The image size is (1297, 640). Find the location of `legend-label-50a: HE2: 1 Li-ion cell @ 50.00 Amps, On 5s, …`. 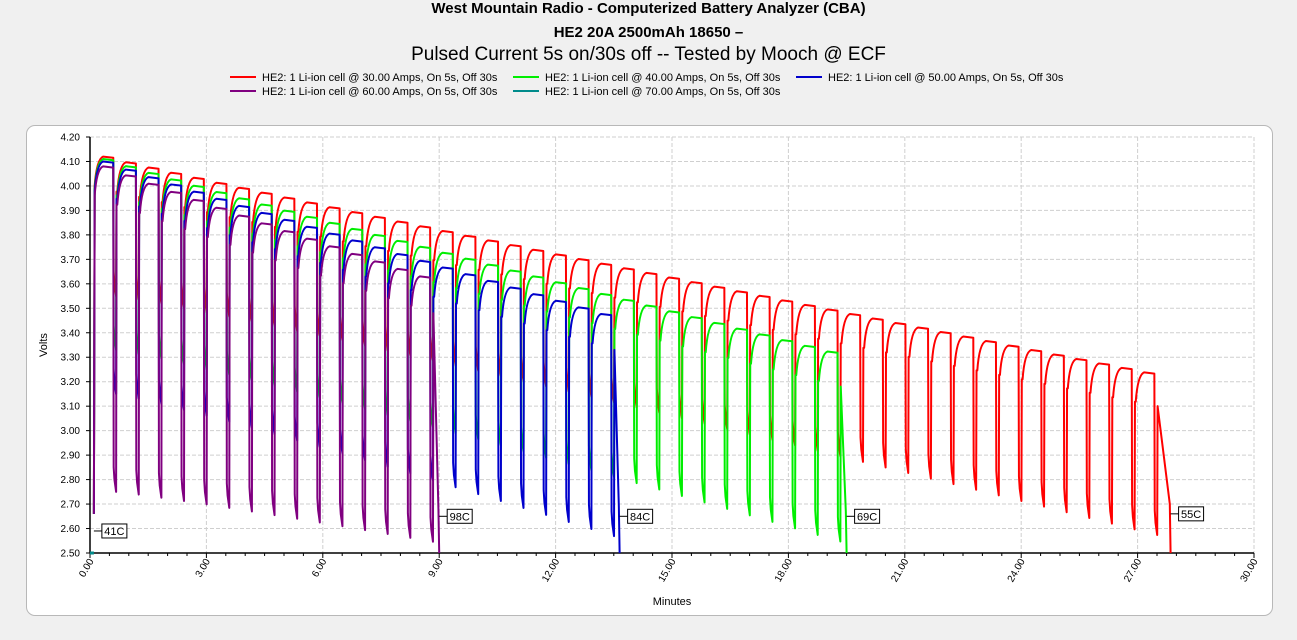

legend-label-50a: HE2: 1 Li-ion cell @ 50.00 Amps, On 5s, … is located at coordinates (946, 78).